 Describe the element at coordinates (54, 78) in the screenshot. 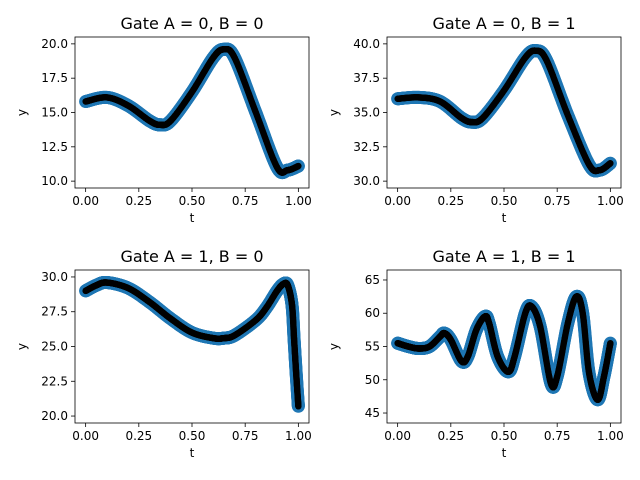

I see `y-tick-label: 17.5` at that location.